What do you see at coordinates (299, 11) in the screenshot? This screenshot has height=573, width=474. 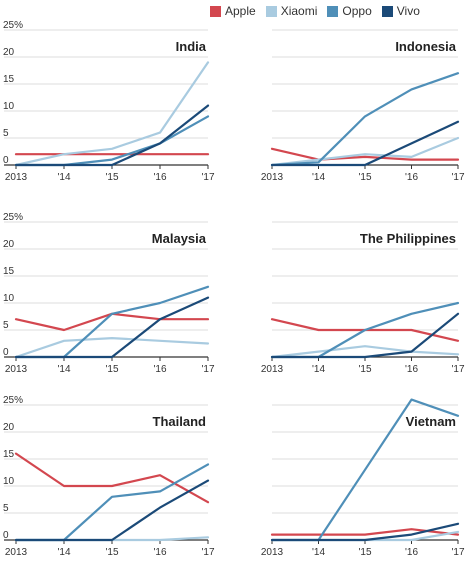 I see `legend-label: Xiaomi` at bounding box center [299, 11].